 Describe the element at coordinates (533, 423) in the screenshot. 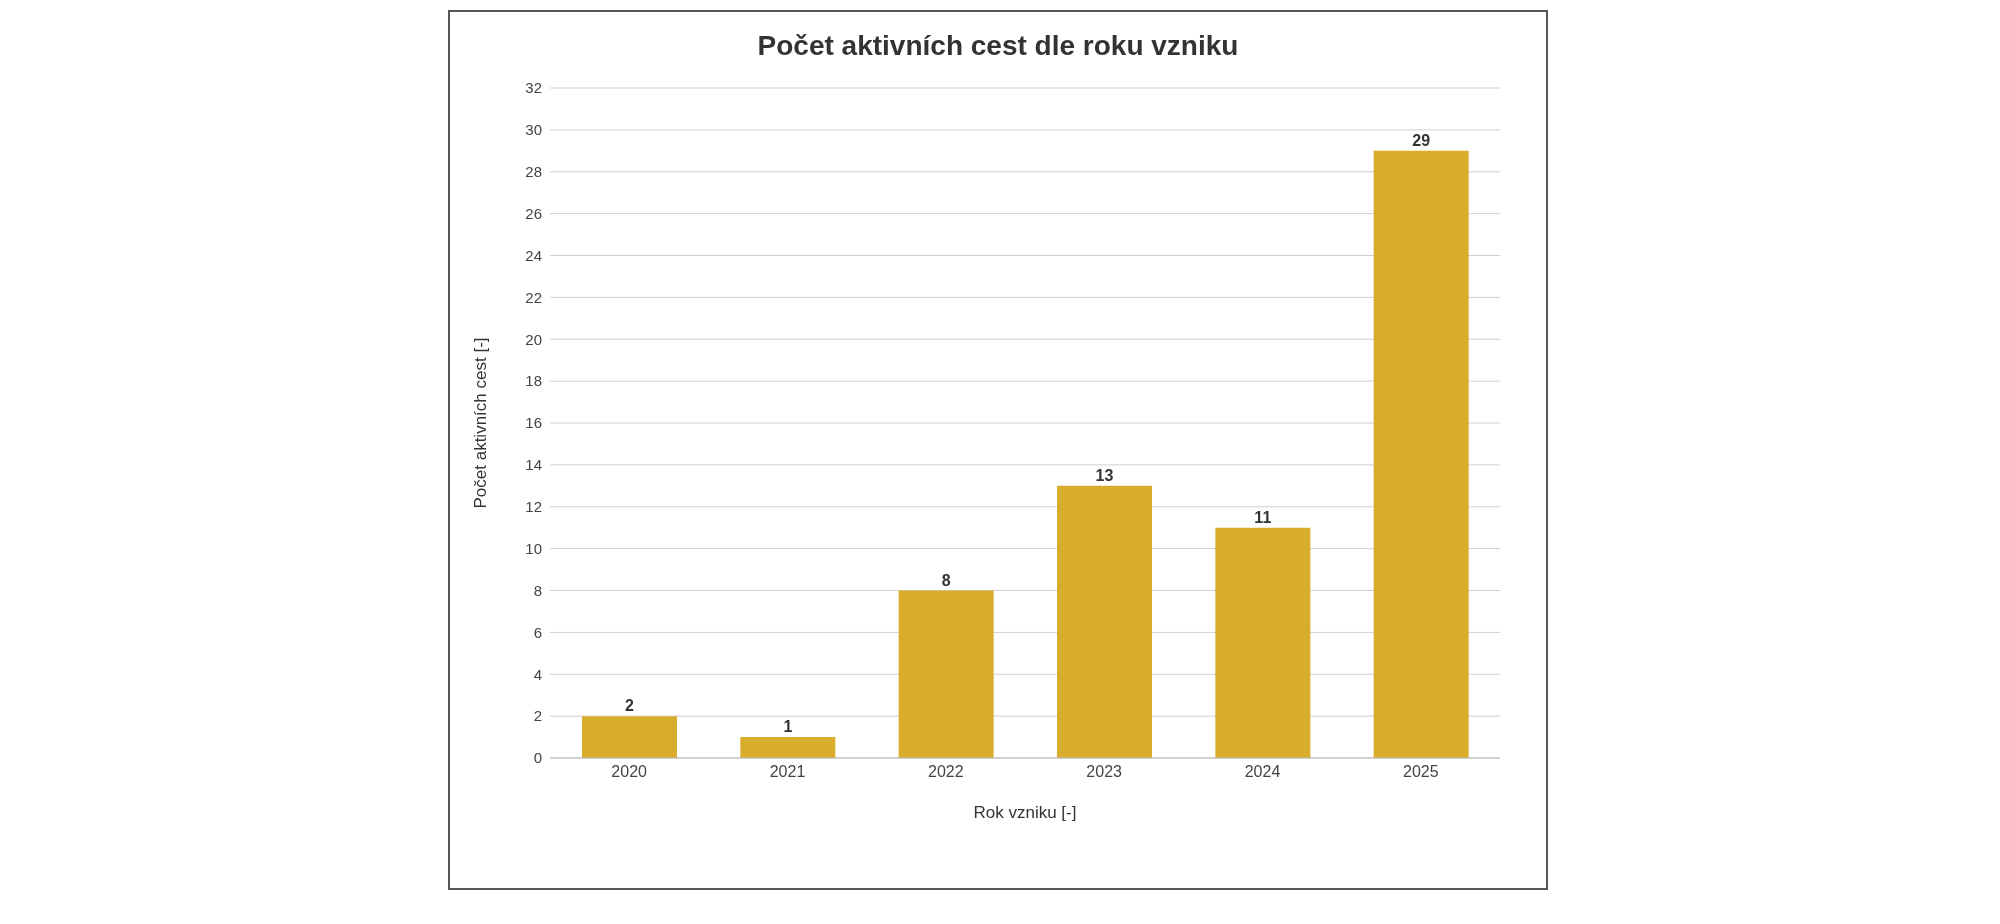

I see `y-tick-label: 16` at that location.